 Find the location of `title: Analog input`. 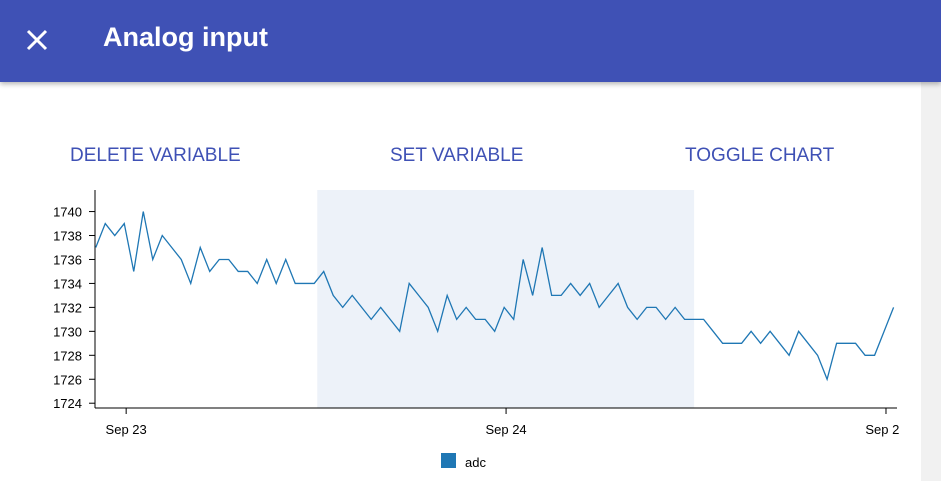

title: Analog input is located at coordinates (185, 37).